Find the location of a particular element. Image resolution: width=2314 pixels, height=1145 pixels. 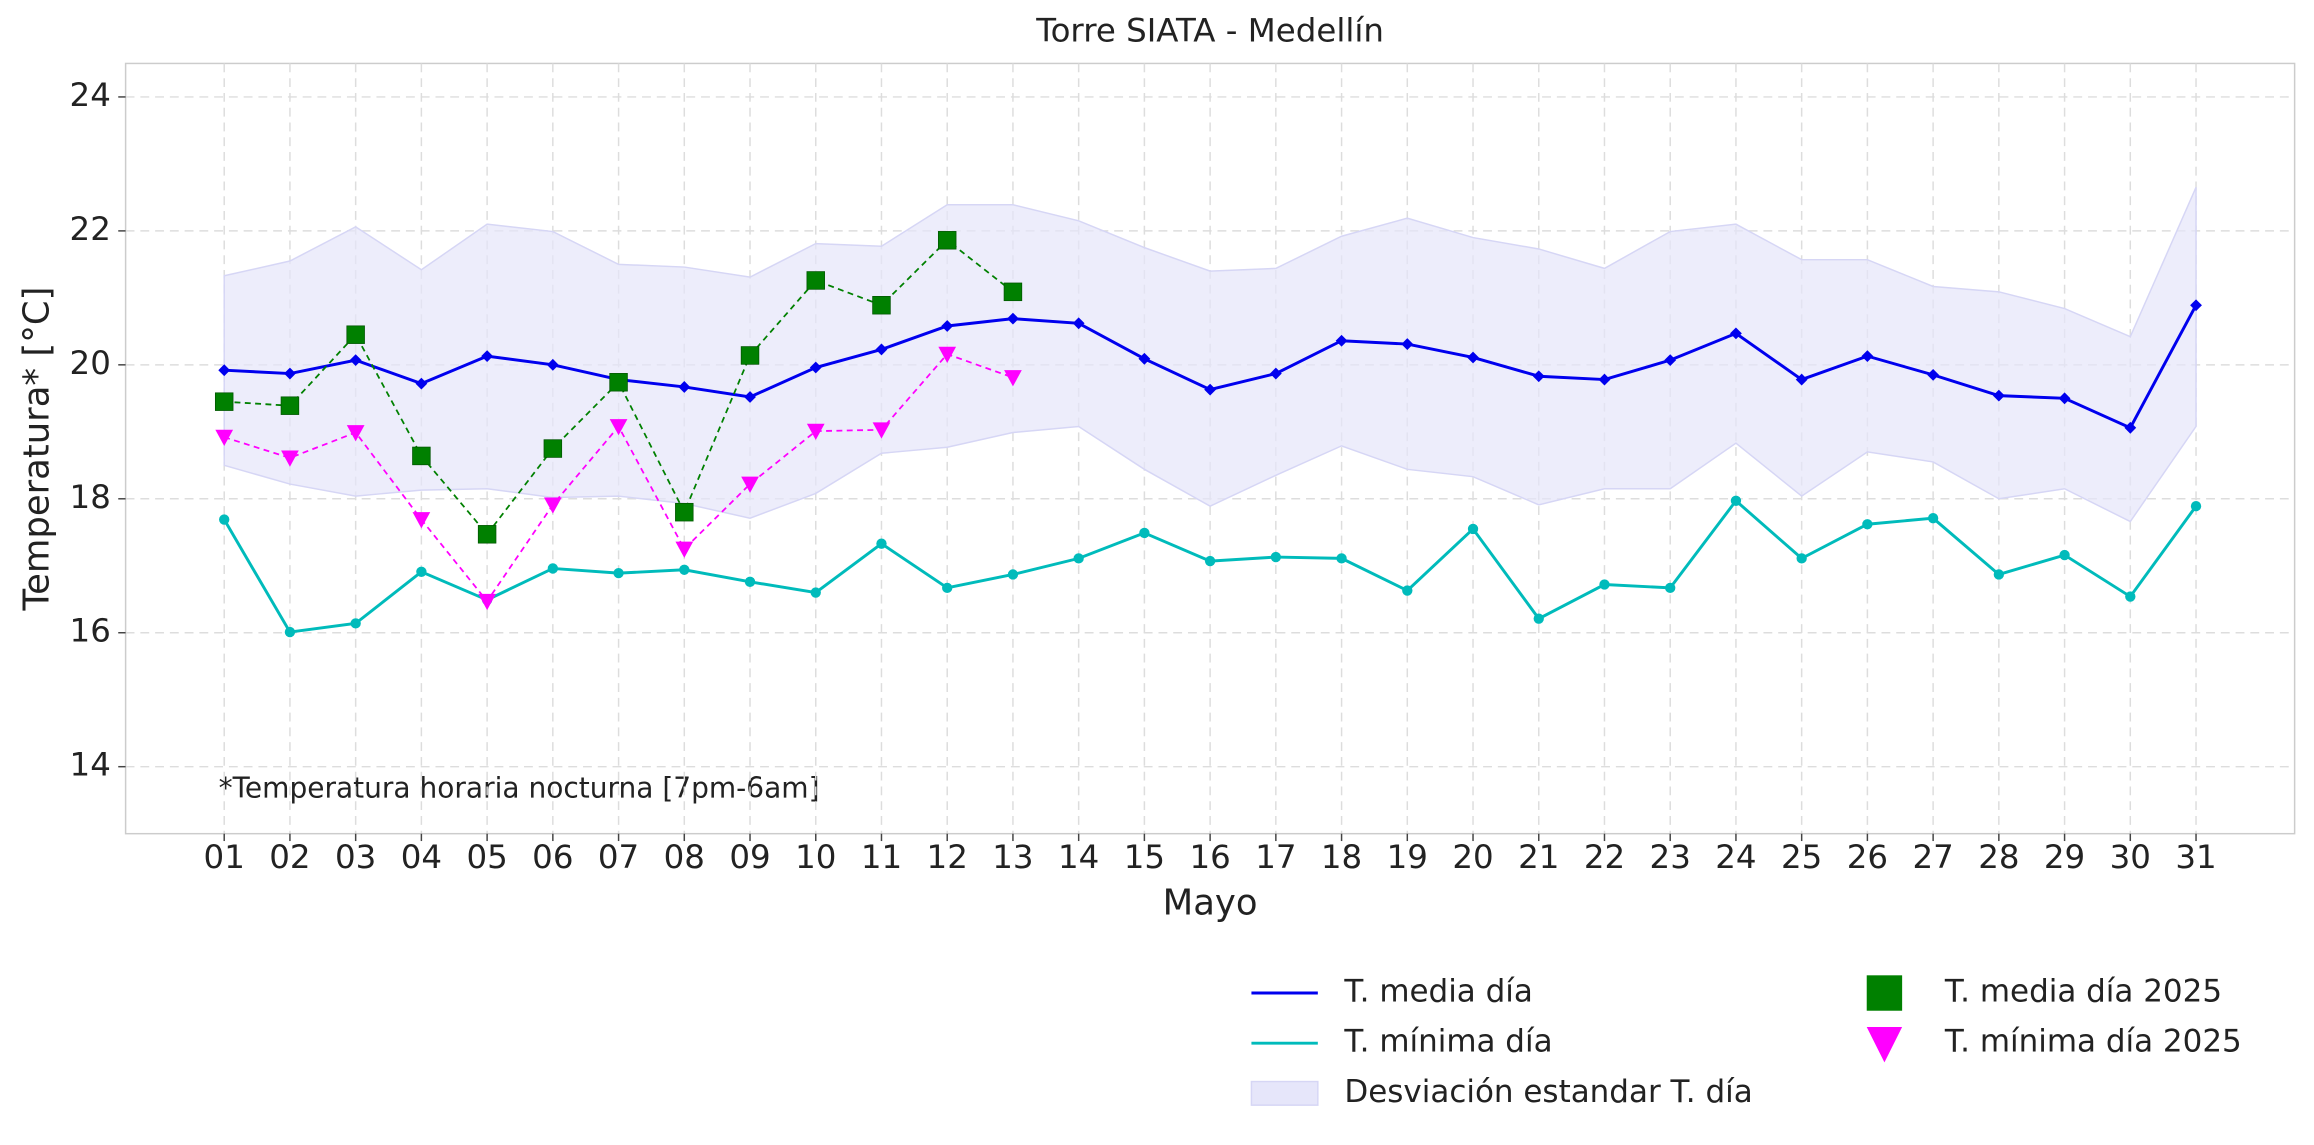

x-tick-label: 11 is located at coordinates (881, 857).